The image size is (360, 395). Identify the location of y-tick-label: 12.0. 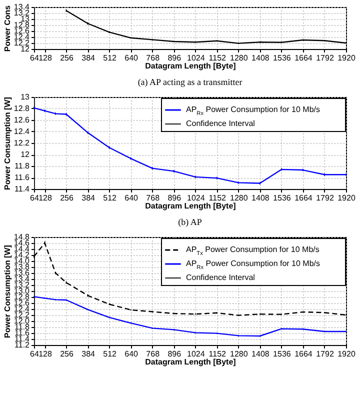
(22, 321).